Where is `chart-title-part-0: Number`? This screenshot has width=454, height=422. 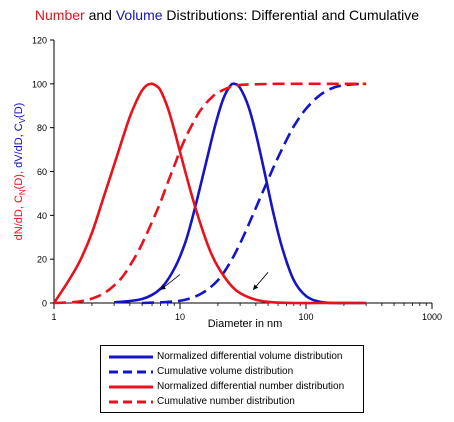 chart-title-part-0: Number is located at coordinates (59, 15).